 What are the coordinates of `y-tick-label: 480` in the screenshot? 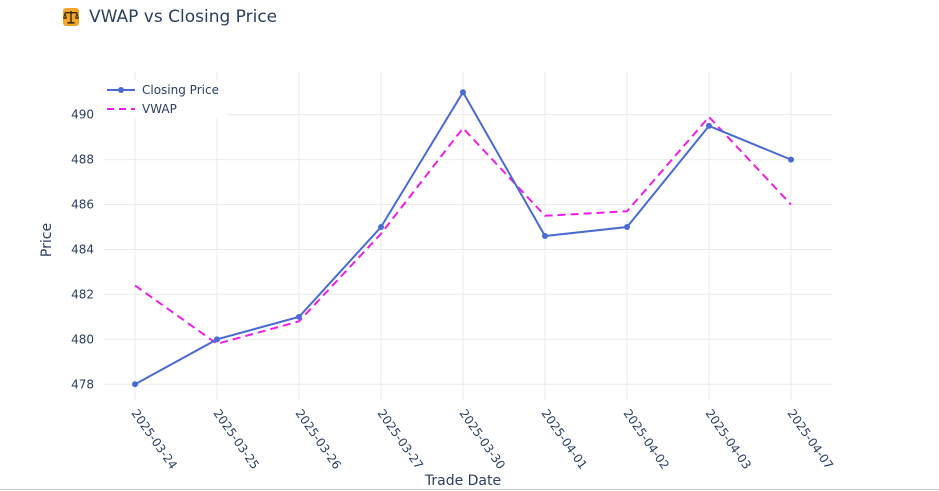 It's located at (82, 339).